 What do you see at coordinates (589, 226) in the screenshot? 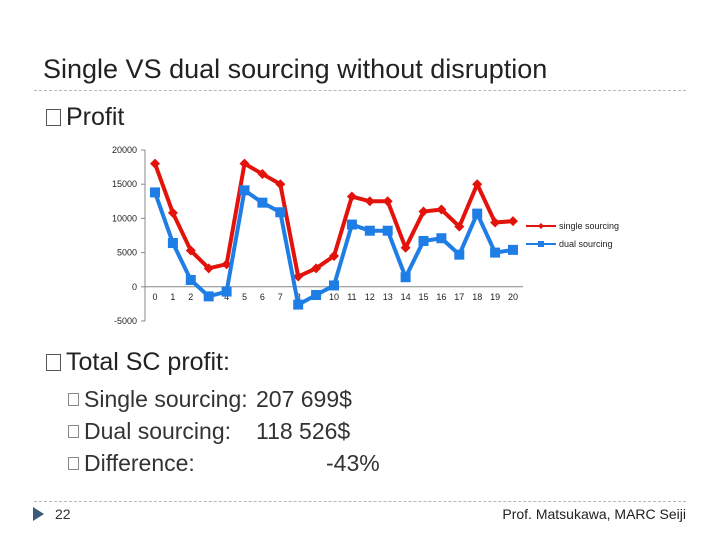
I see `legend-label-single-sourcing: single sourcing` at bounding box center [589, 226].